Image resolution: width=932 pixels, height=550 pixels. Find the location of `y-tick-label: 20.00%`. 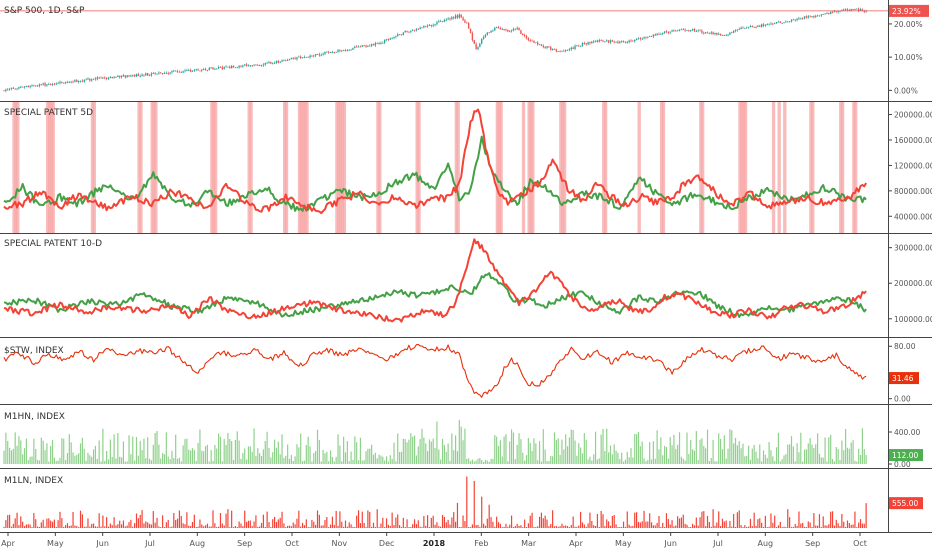

y-tick-label: 20.00% is located at coordinates (908, 24).